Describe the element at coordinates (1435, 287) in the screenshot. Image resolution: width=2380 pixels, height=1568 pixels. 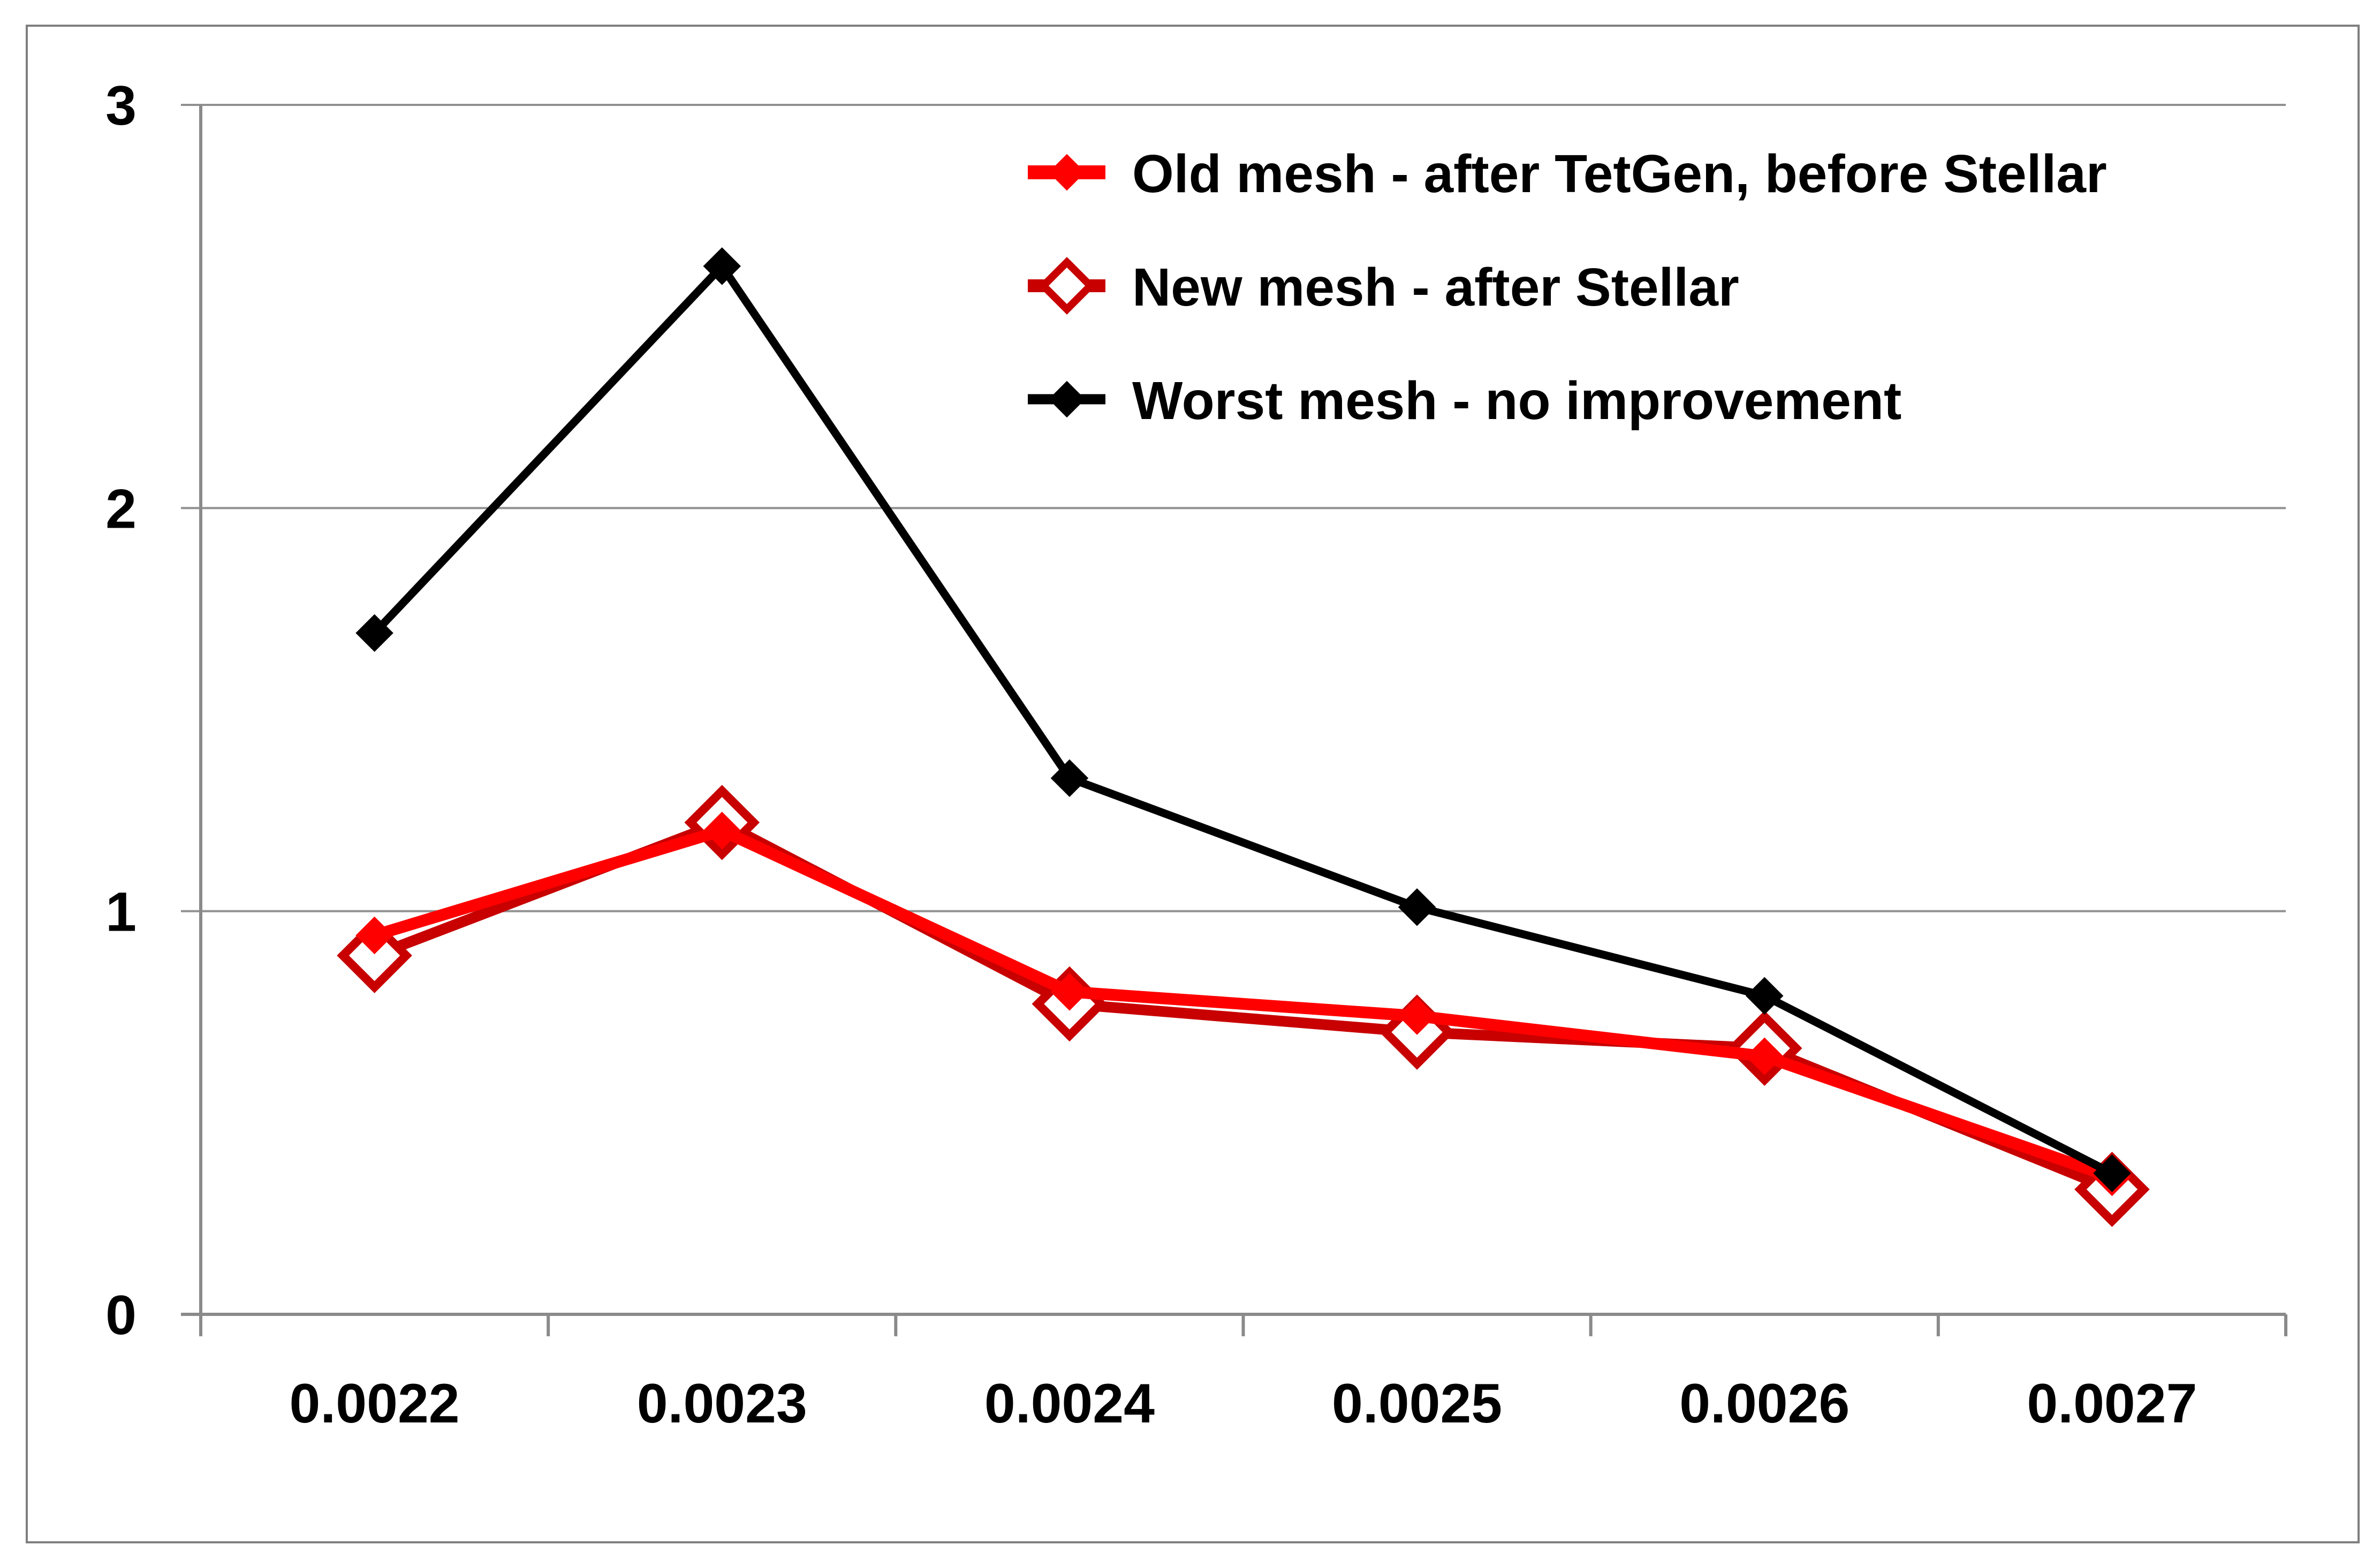
I see `legend-label-1: New mesh - after Stellar` at that location.